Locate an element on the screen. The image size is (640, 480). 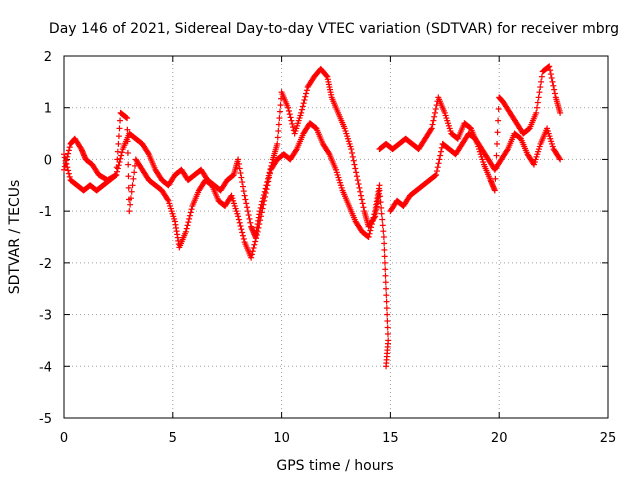
y-tick-label: -1 is located at coordinates (45, 212).